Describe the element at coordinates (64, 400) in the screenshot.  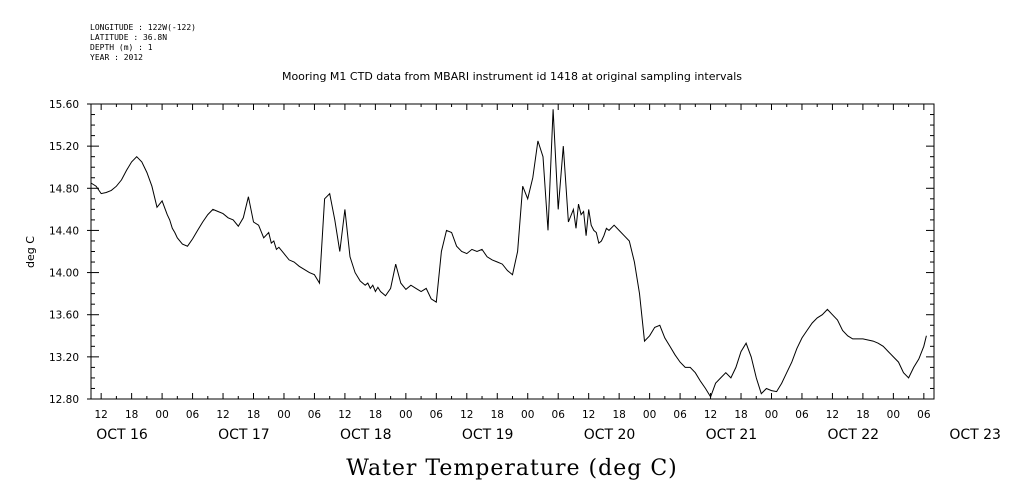
I see `y-tick-label: 12.80` at that location.